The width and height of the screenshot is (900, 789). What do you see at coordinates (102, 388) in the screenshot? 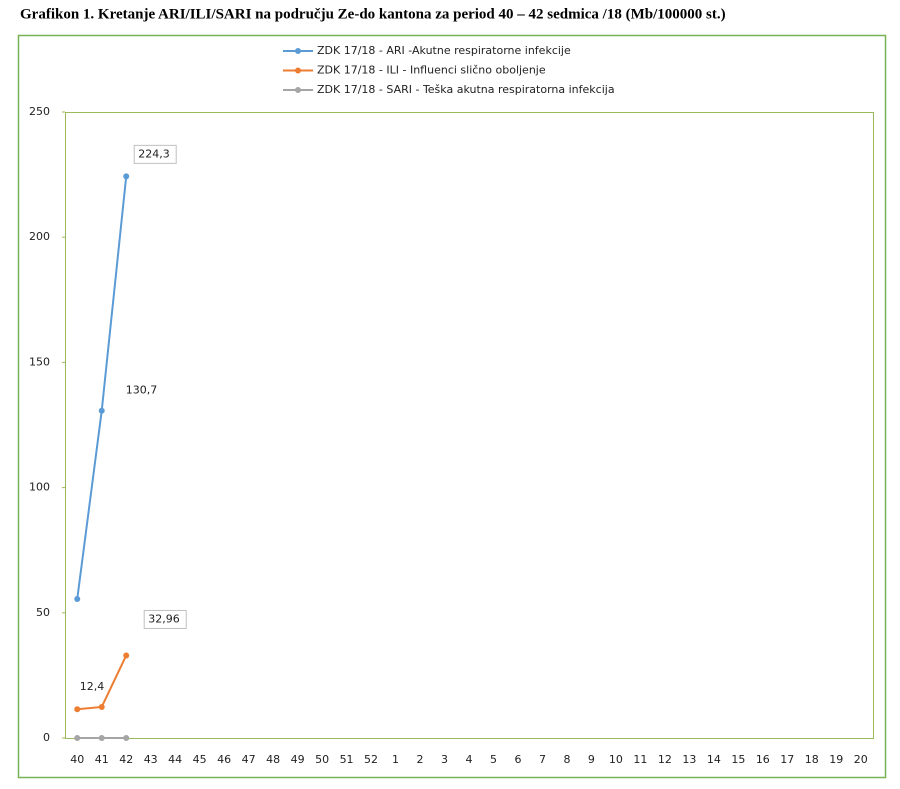
I see `series-line` at bounding box center [102, 388].